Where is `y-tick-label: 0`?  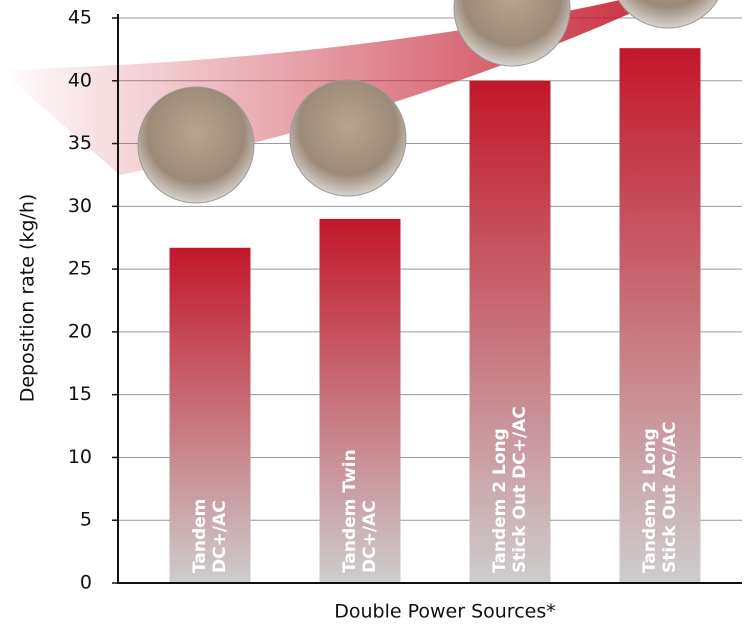 y-tick-label: 0 is located at coordinates (86, 583).